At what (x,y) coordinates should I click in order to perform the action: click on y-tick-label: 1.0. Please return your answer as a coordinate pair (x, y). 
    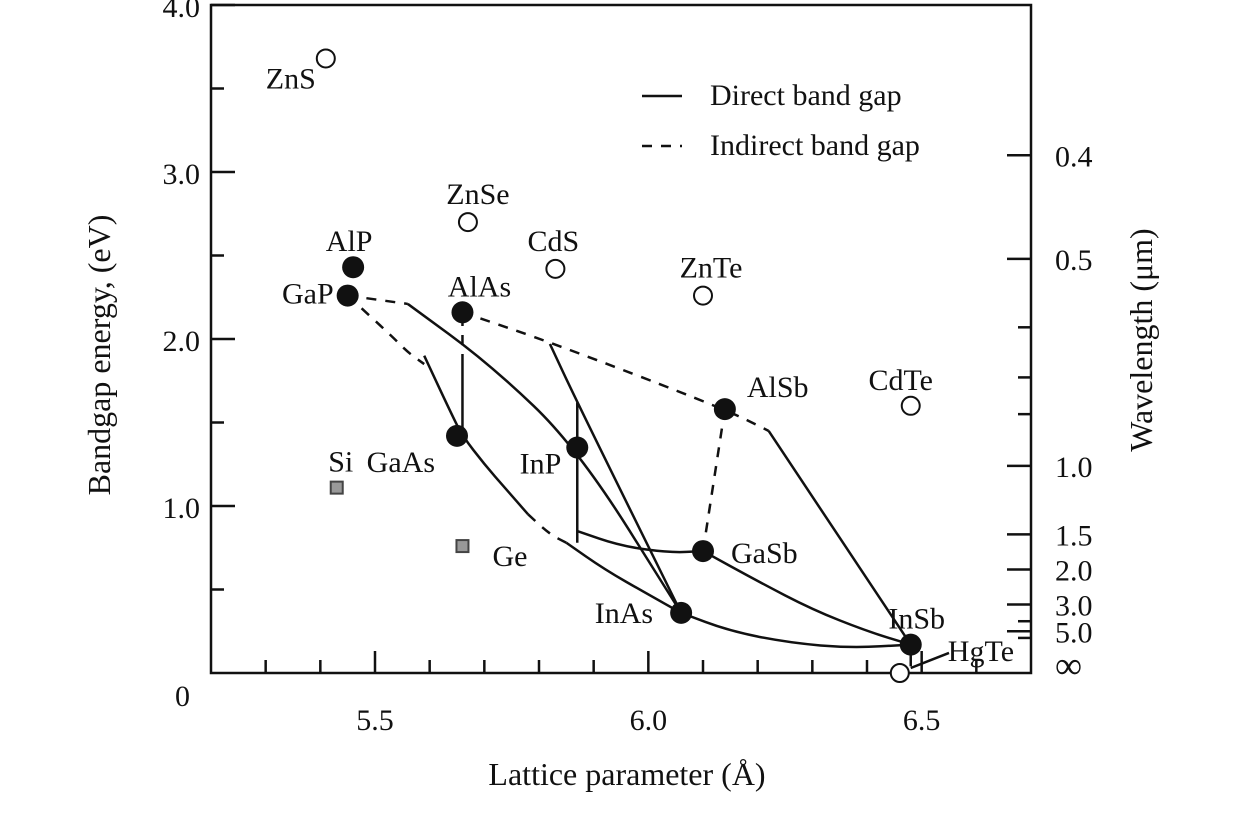
    Looking at the image, I should click on (182, 508).